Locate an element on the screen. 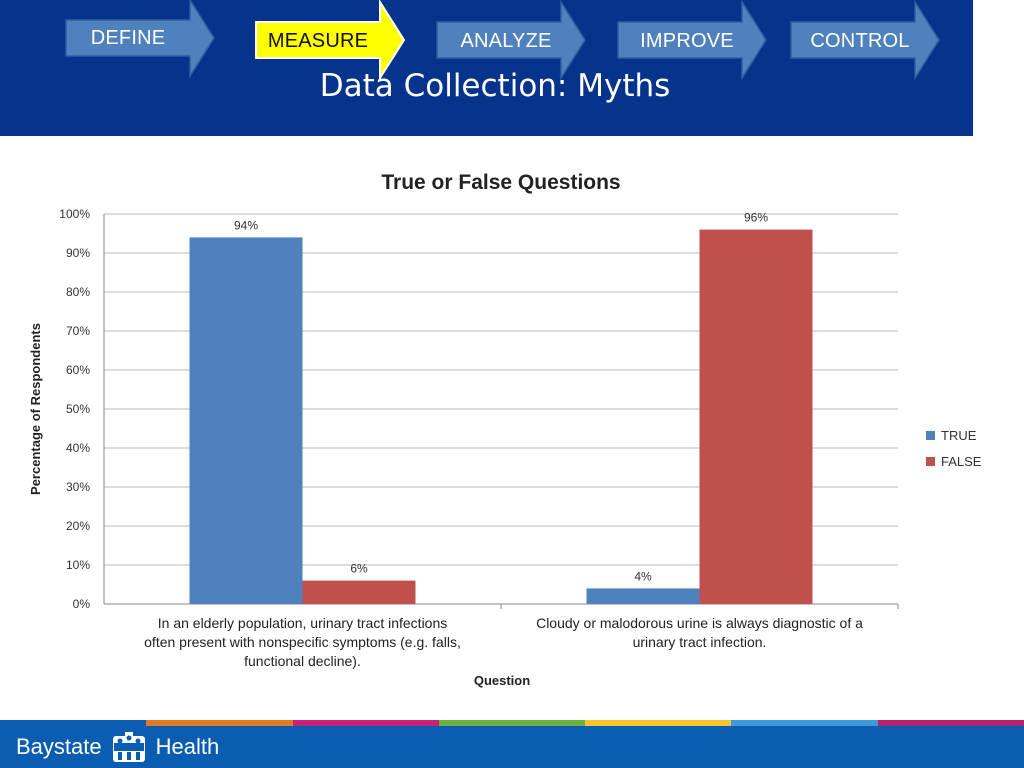 This screenshot has width=1024, height=768. data-label: 4% is located at coordinates (643, 576).